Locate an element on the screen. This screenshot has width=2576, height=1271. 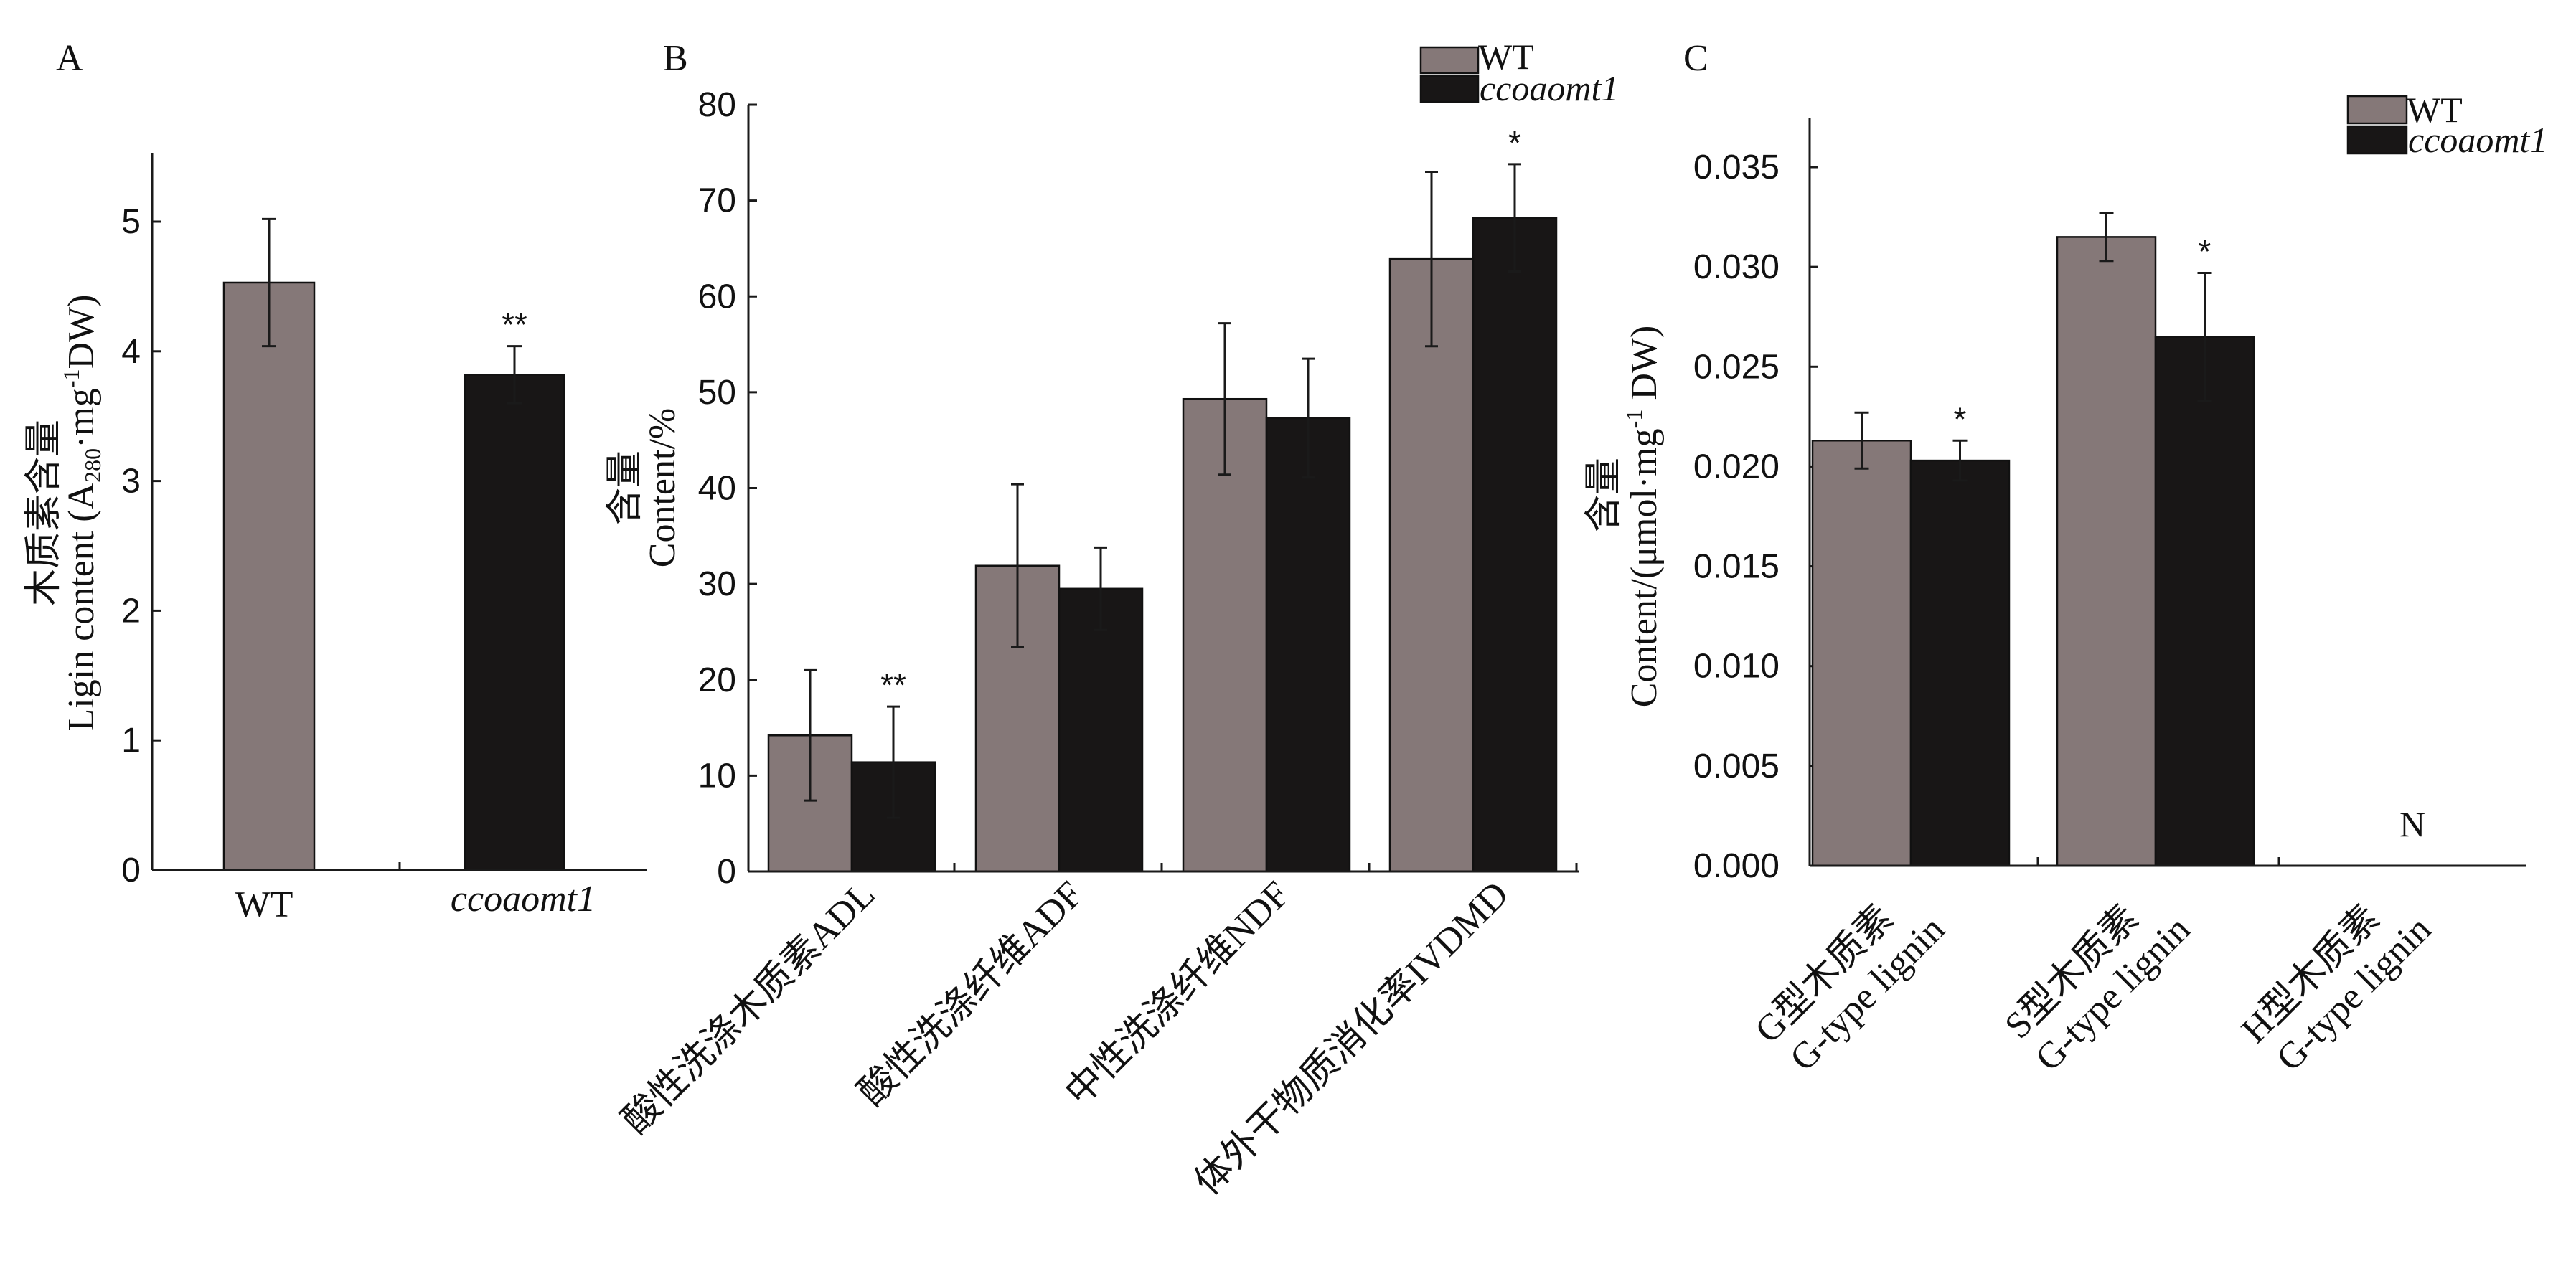
panel-b-y-label-en: Content/% is located at coordinates (662, 488).